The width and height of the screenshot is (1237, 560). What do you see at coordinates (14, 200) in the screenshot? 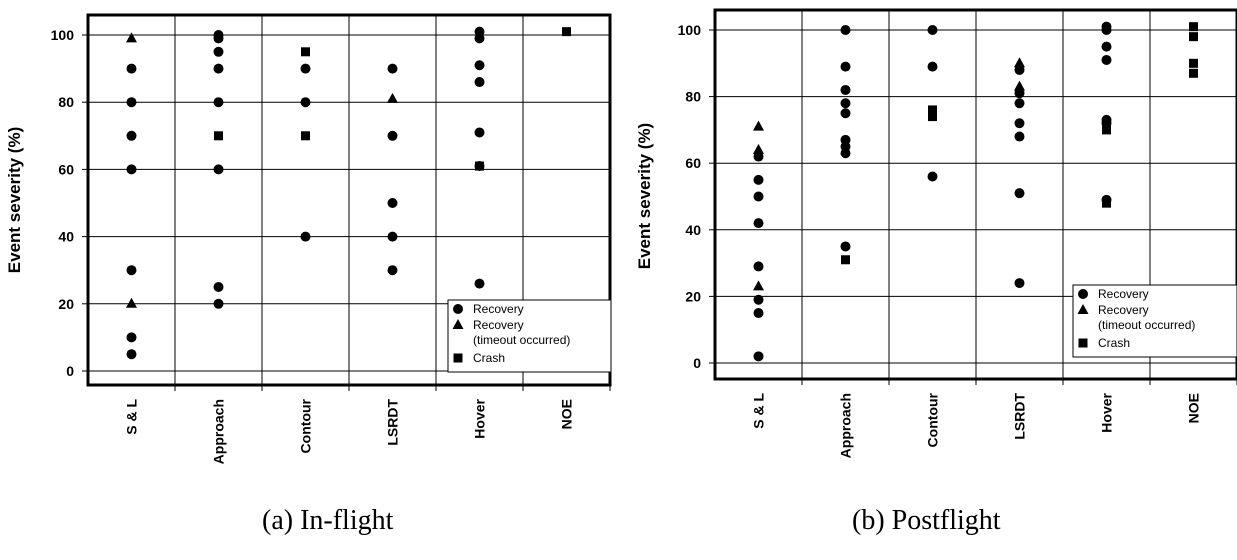
I see `y-axis-label: Event severity (%)` at bounding box center [14, 200].